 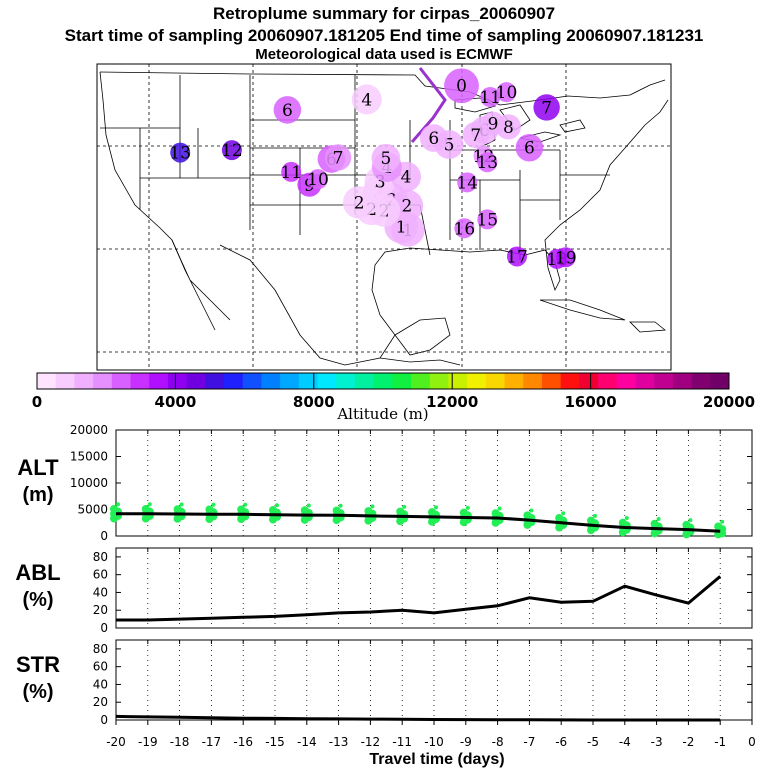 What do you see at coordinates (466, 742) in the screenshot?
I see `x-tick-label: -9` at bounding box center [466, 742].